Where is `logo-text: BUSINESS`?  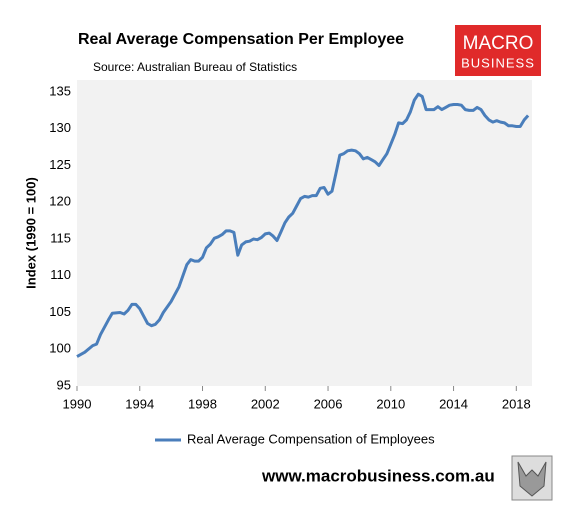
logo-text: BUSINESS is located at coordinates (498, 62).